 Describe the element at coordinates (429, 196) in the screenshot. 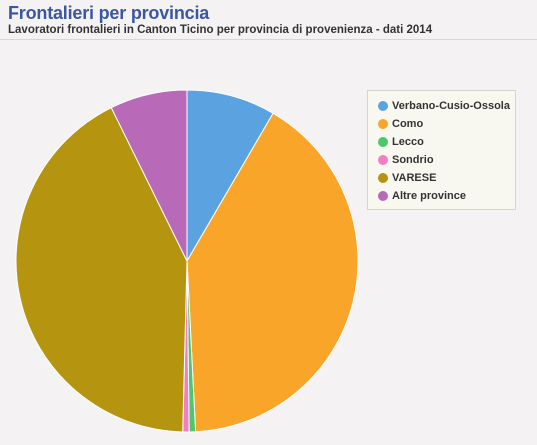

I see `legend-label: Altre province` at that location.